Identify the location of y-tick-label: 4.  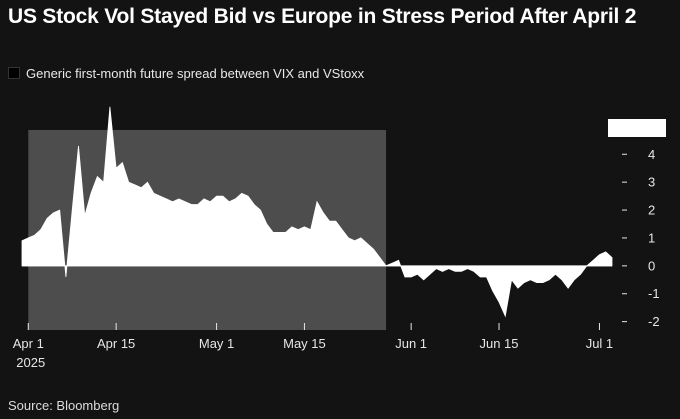
(651, 154).